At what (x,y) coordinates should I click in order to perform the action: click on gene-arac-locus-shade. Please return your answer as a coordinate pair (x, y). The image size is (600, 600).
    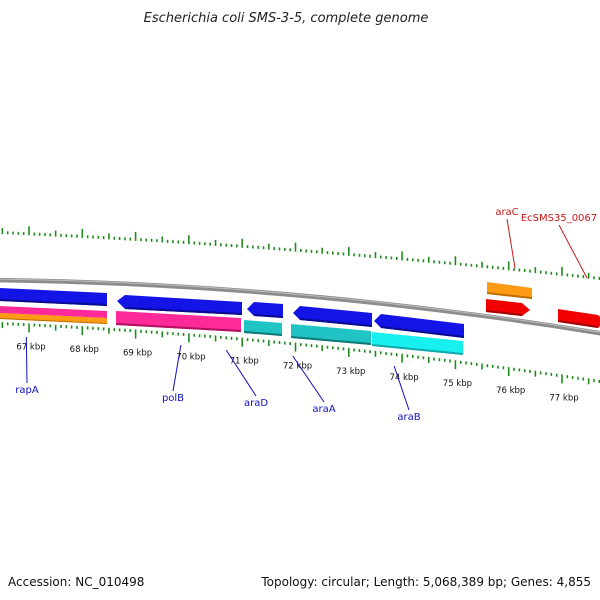
    Looking at the image, I should click on (504, 313).